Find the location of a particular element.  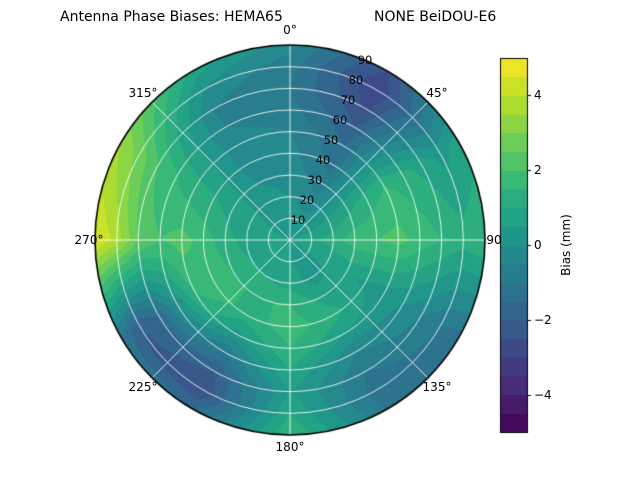

azimuth-label-0: 0° is located at coordinates (290, 30).